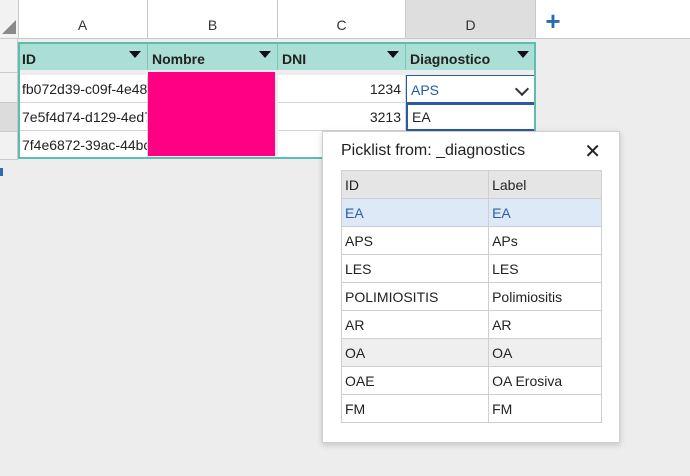 This screenshot has height=476, width=690. What do you see at coordinates (471, 89) in the screenshot?
I see `cell-diagnostico: APS` at bounding box center [471, 89].